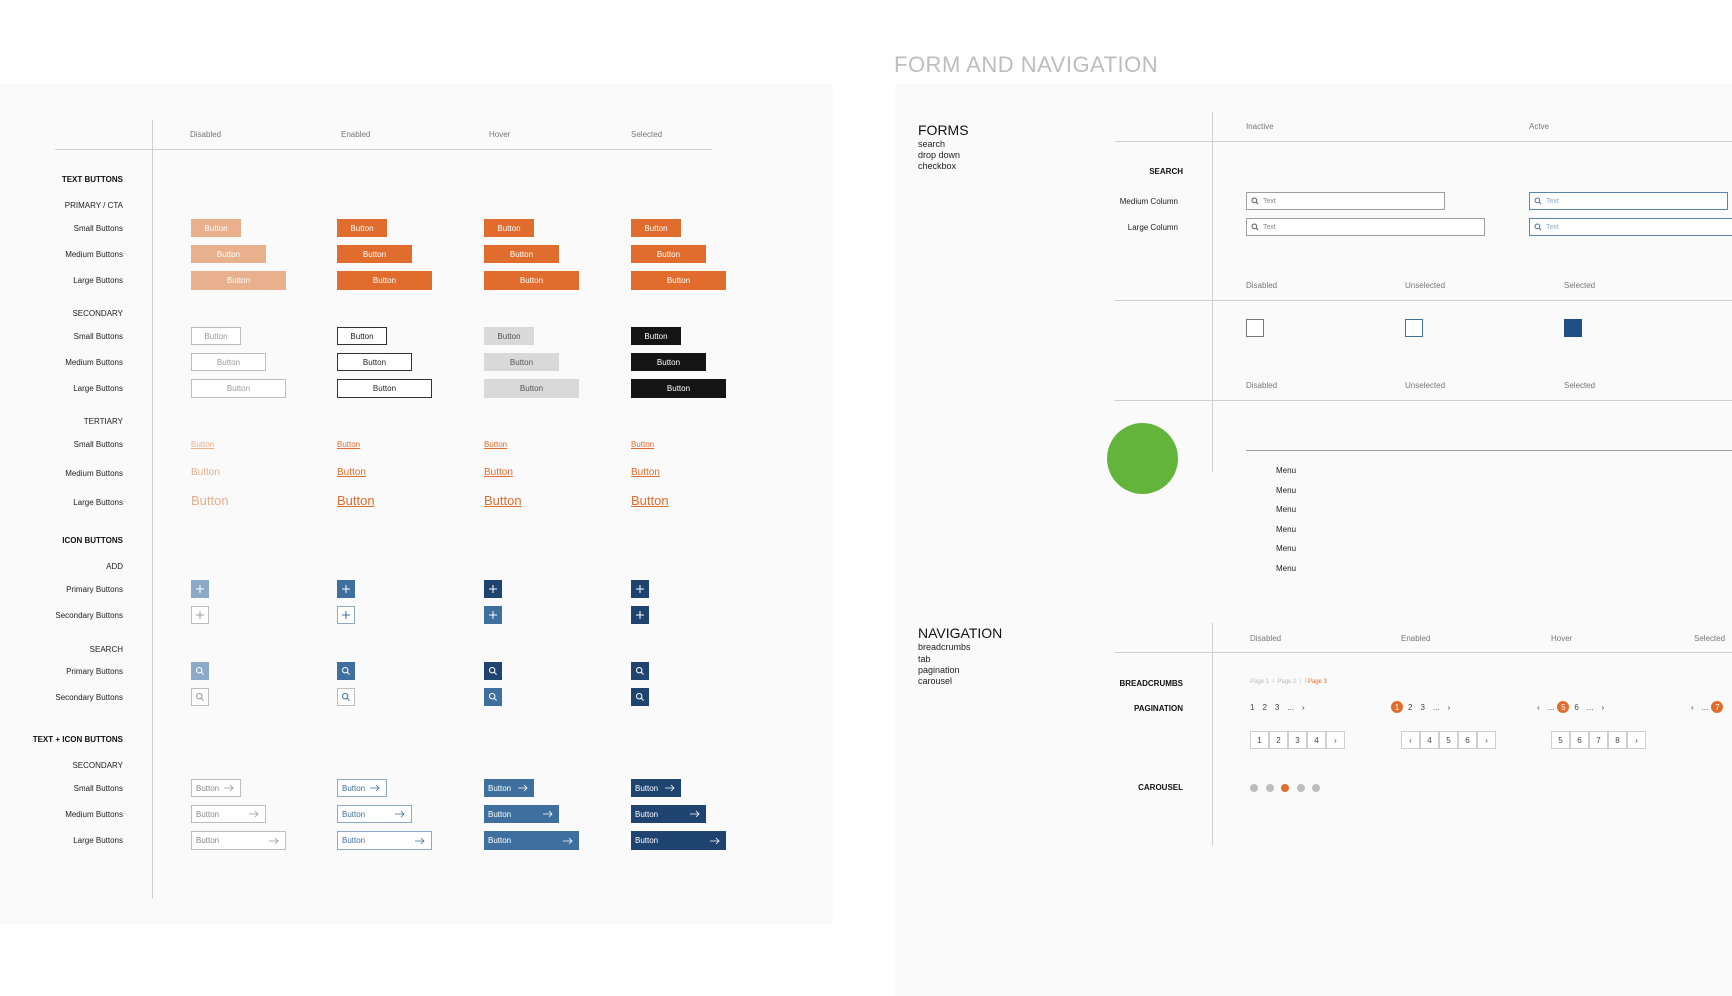  What do you see at coordinates (493, 589) in the screenshot?
I see `add-primary-hover` at bounding box center [493, 589].